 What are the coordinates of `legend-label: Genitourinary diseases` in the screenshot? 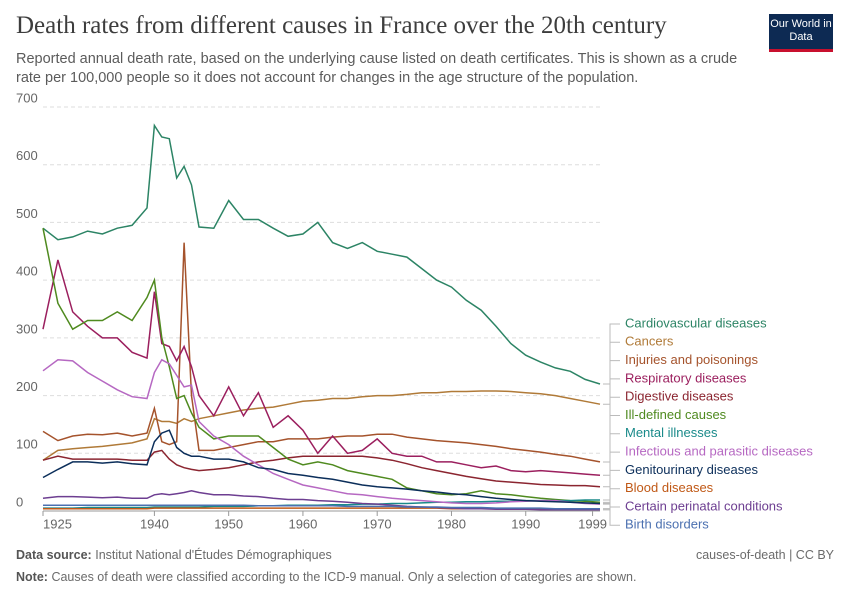 It's located at (691, 469).